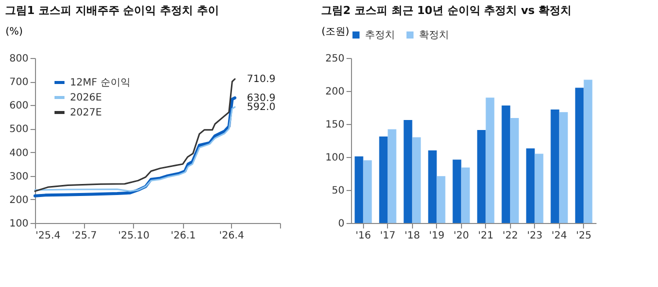 This screenshot has height=287, width=658. What do you see at coordinates (18, 153) in the screenshot?
I see `y-tick-label: 400` at bounding box center [18, 153].